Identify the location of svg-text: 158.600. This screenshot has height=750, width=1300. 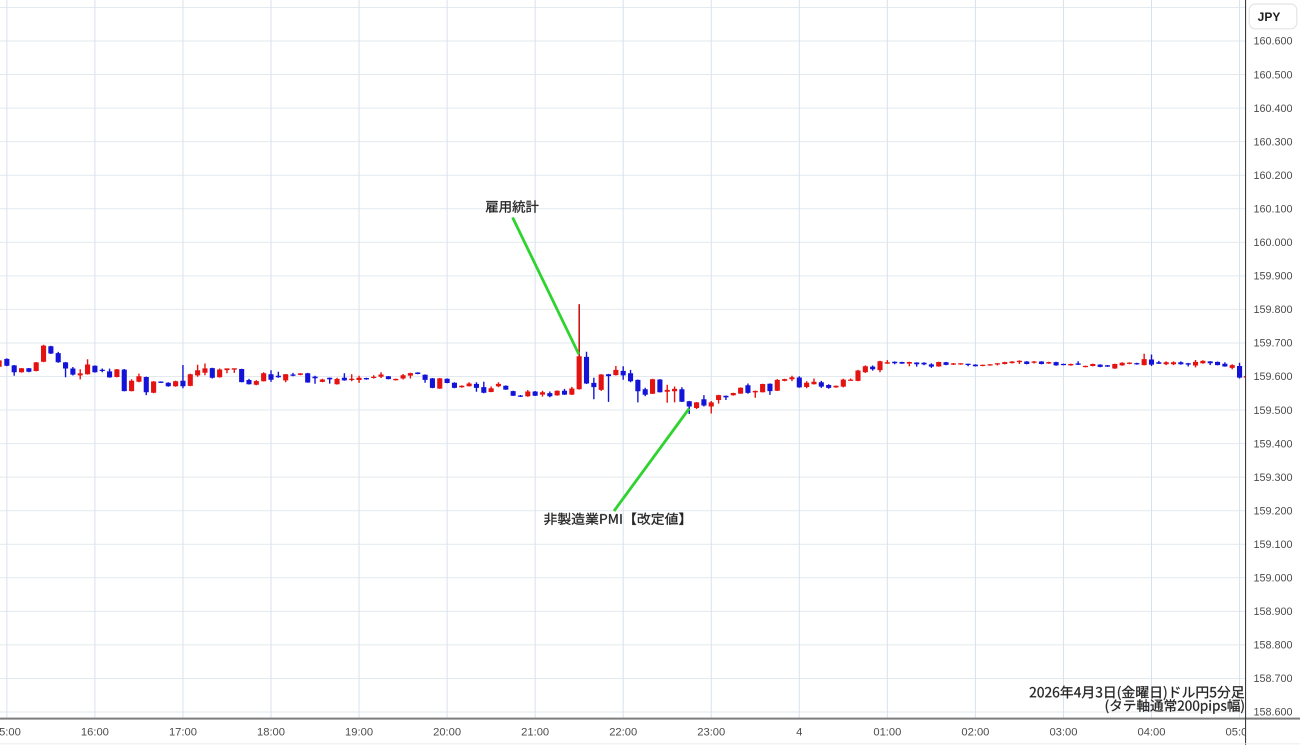
(1272, 713).